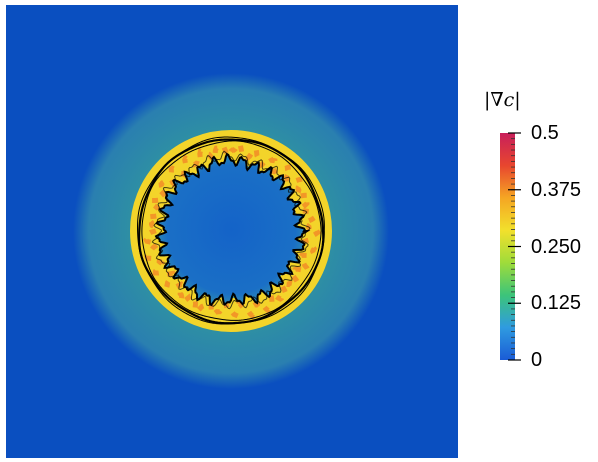 This screenshot has height=462, width=598. I want to click on ring-band, so click(231, 231).